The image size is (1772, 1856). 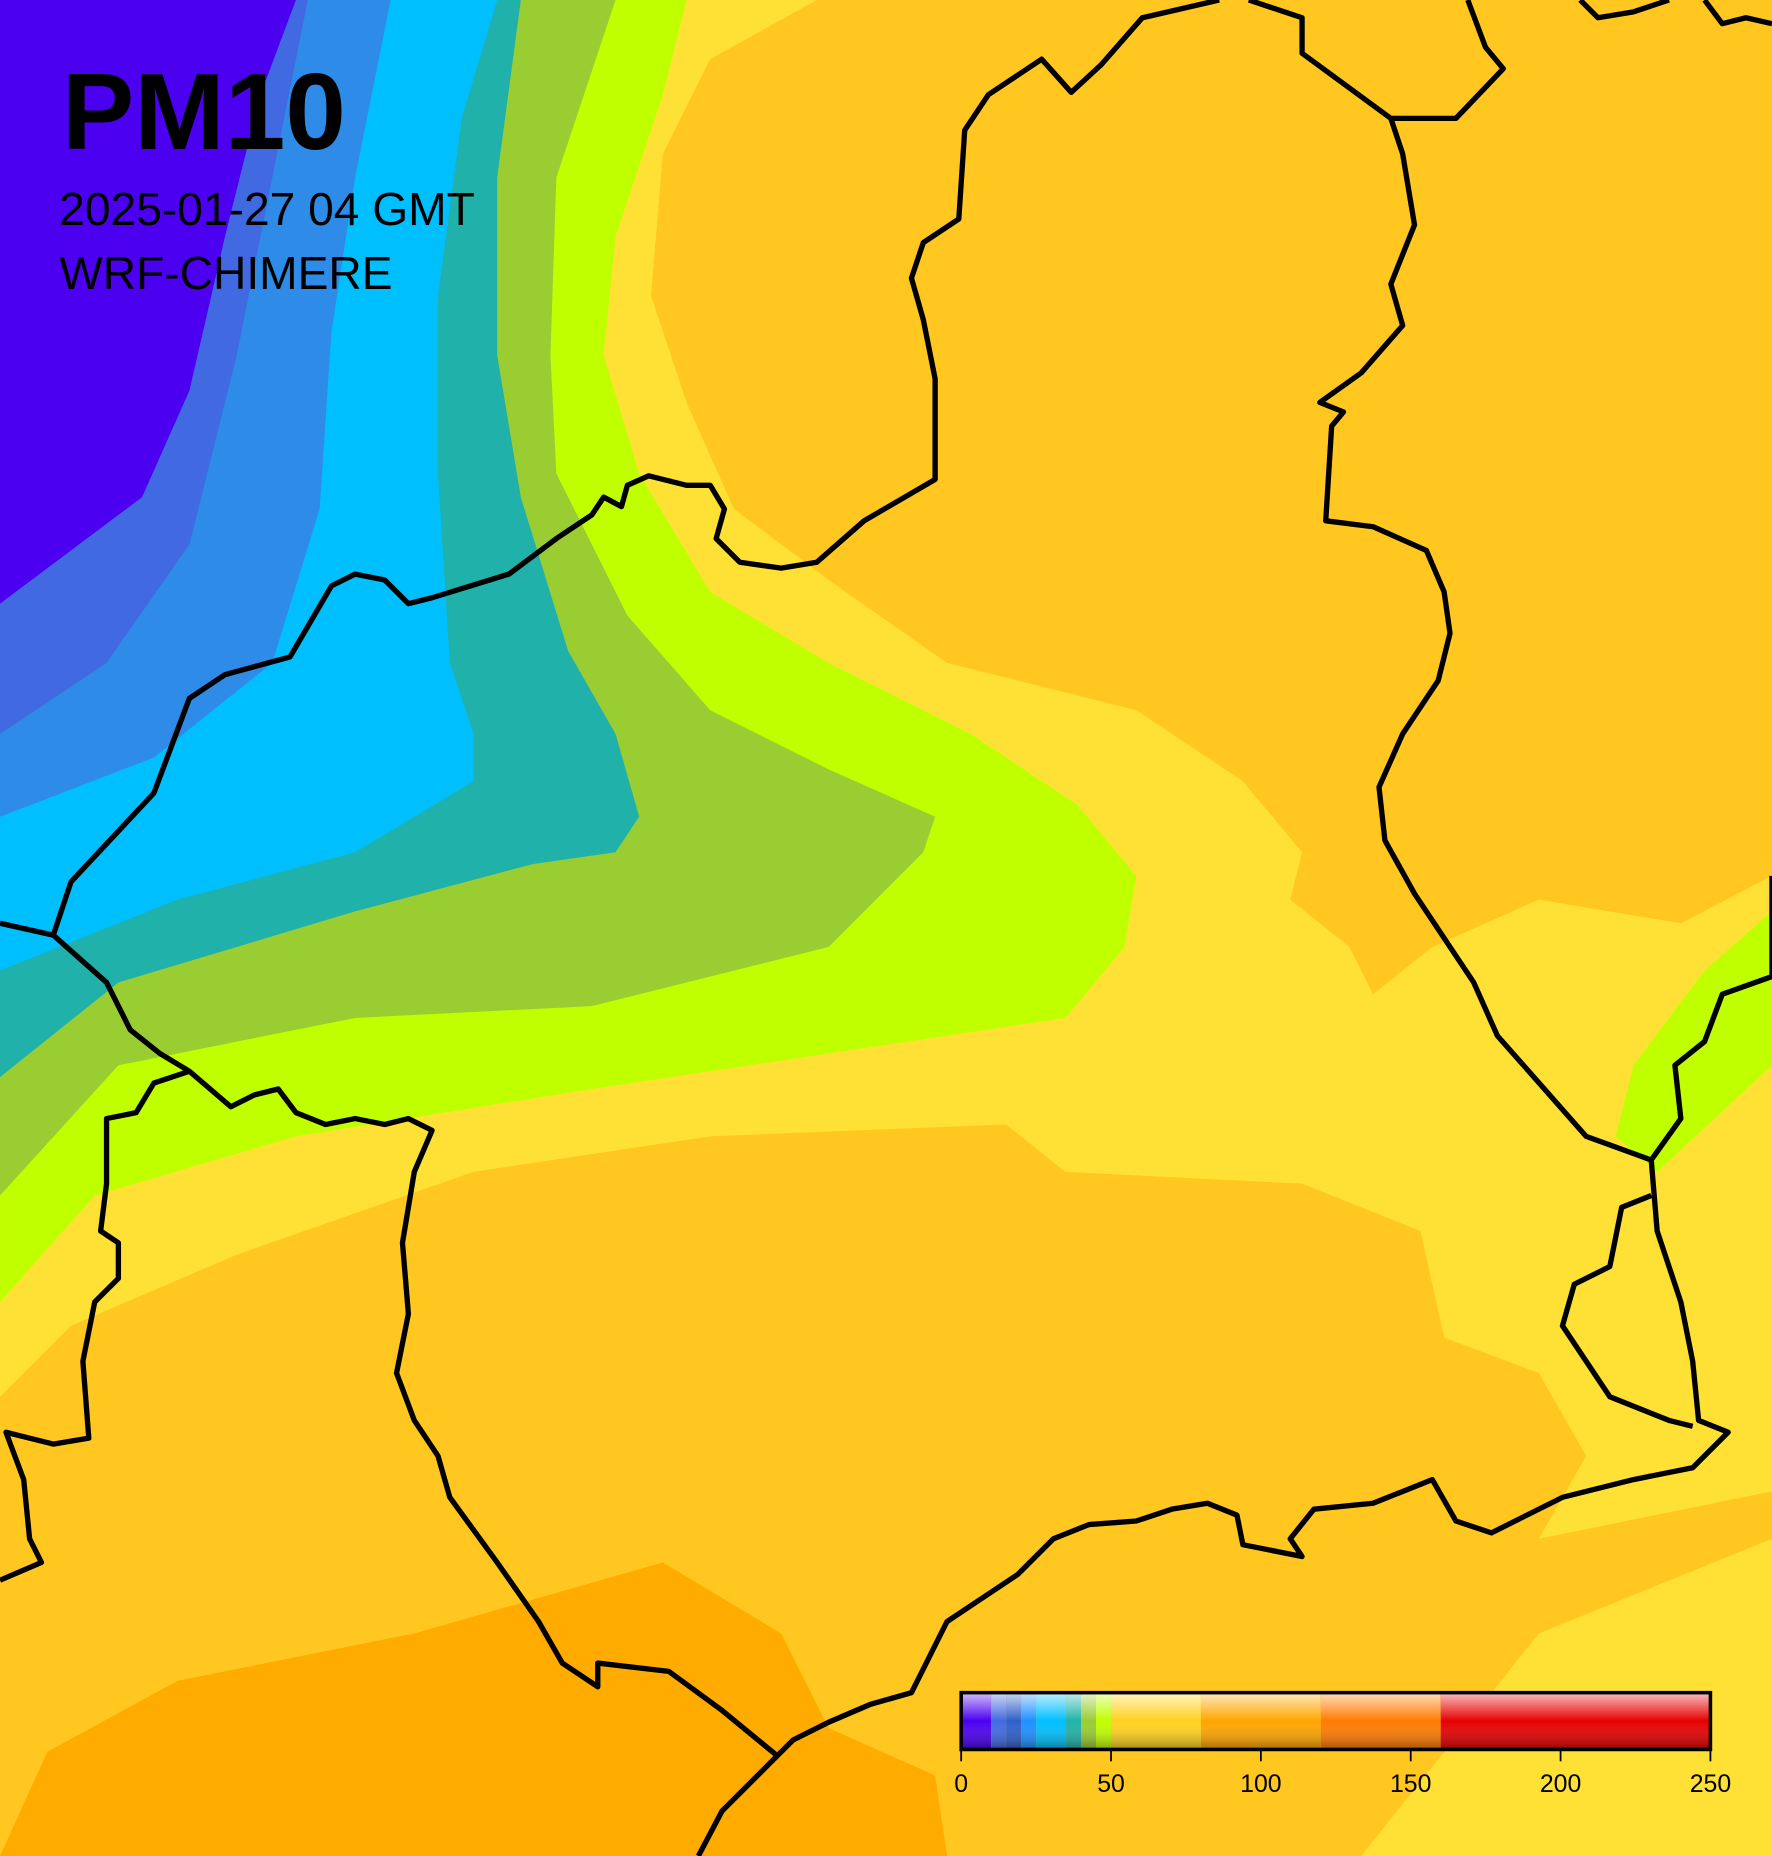 I want to click on colorbar-tick-label: 100, so click(x=1260, y=1784).